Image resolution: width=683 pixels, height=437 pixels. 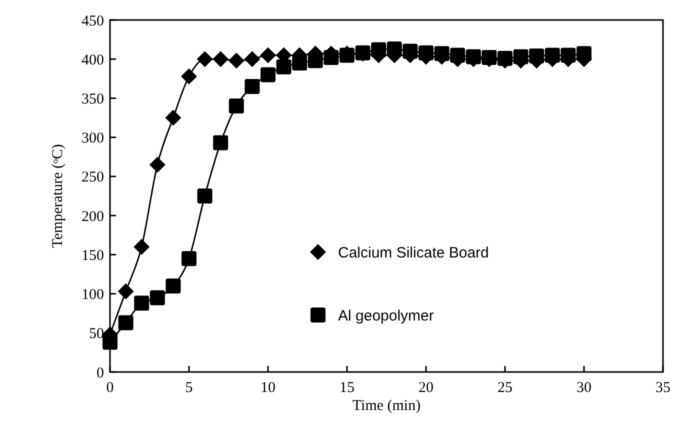 I want to click on y-tick-label: 350, so click(x=93, y=99).